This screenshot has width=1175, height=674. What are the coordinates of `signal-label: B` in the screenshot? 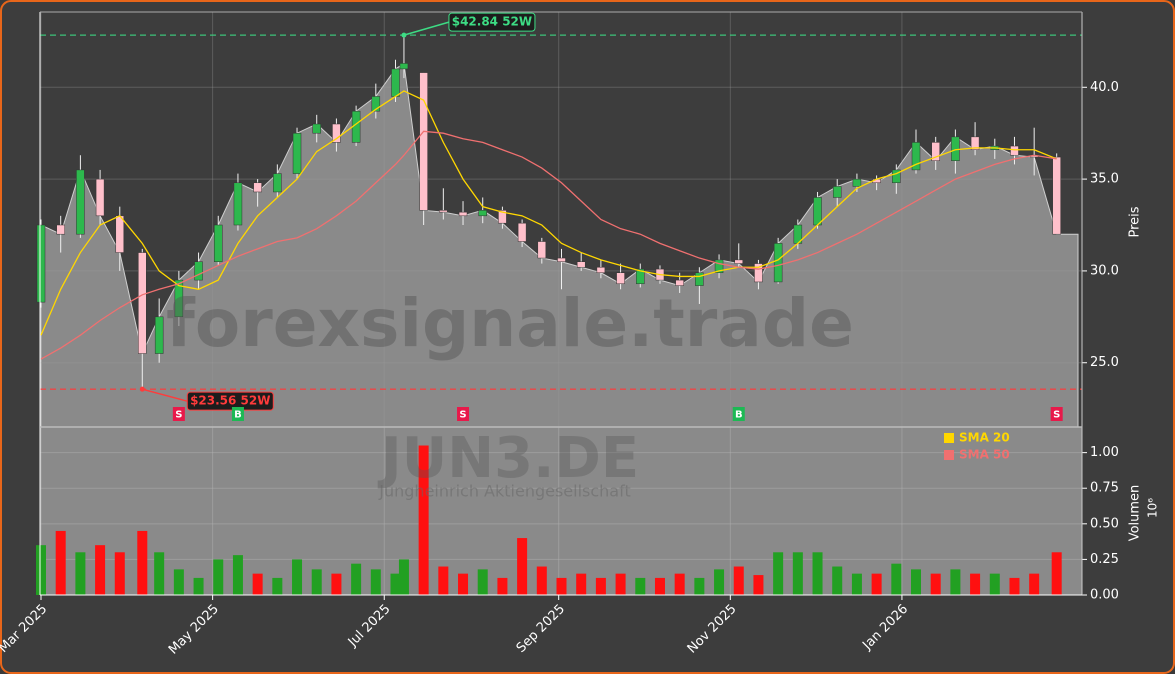 It's located at (739, 415).